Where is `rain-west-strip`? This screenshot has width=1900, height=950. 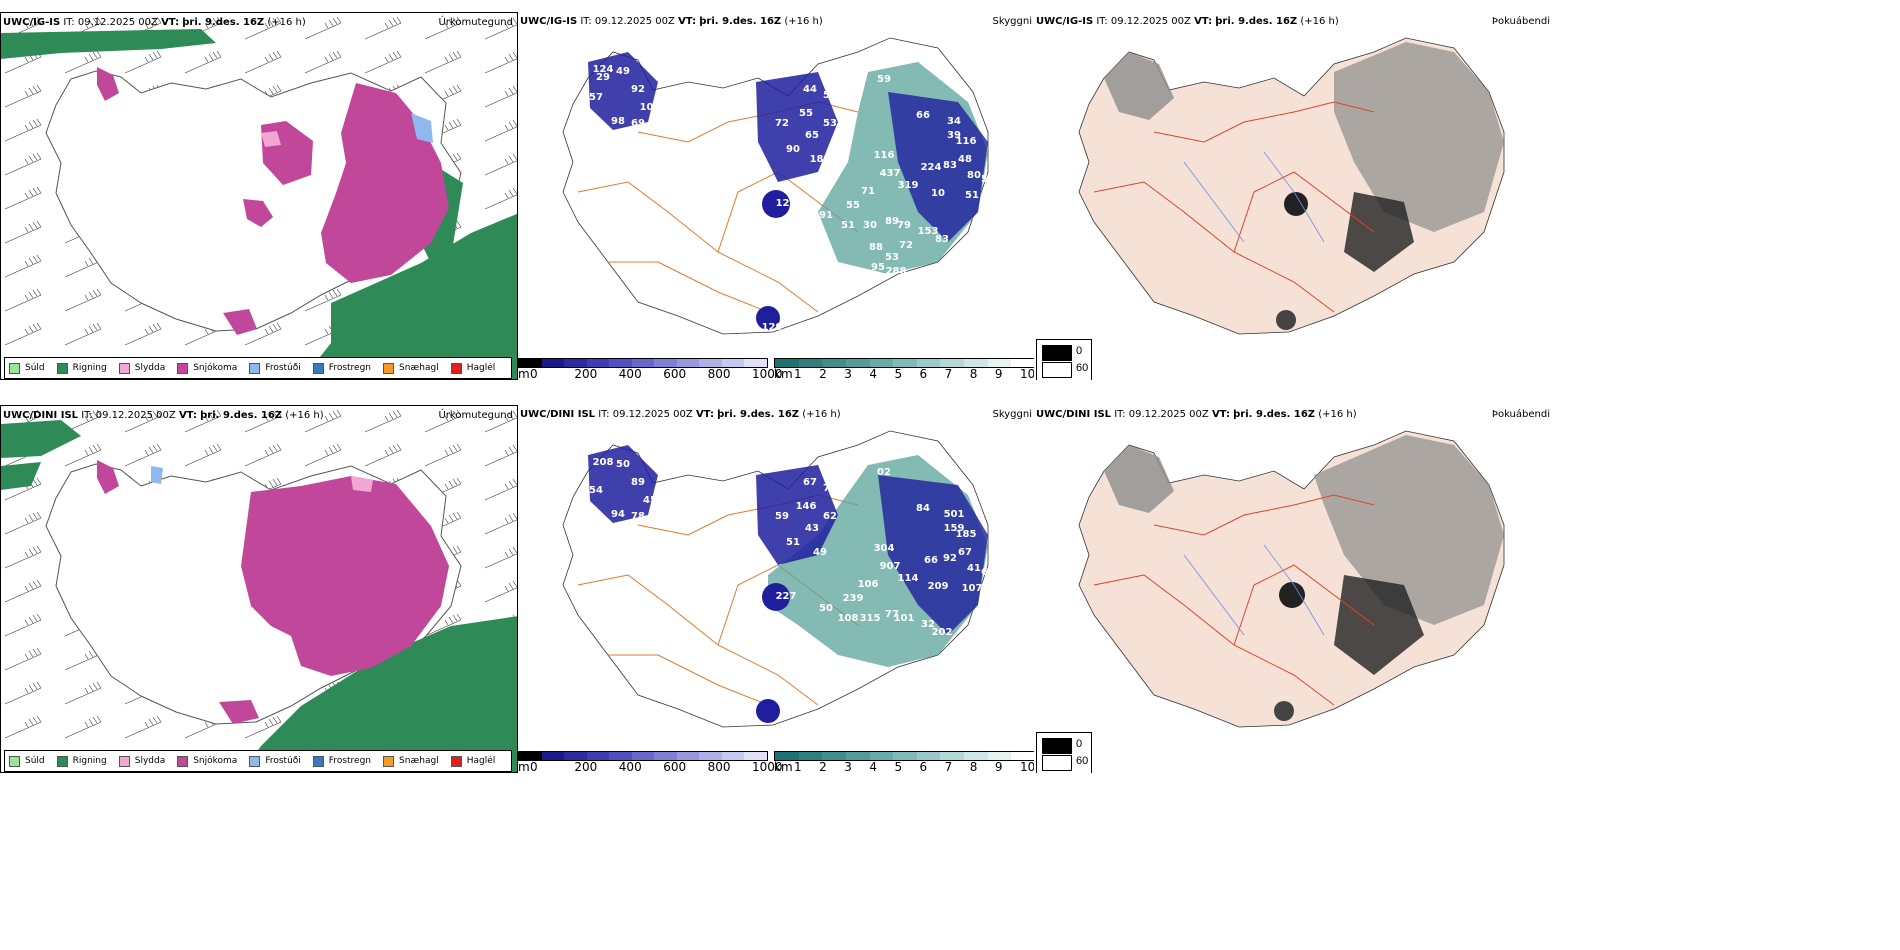
rain-west-strip is located at coordinates (21, 476).